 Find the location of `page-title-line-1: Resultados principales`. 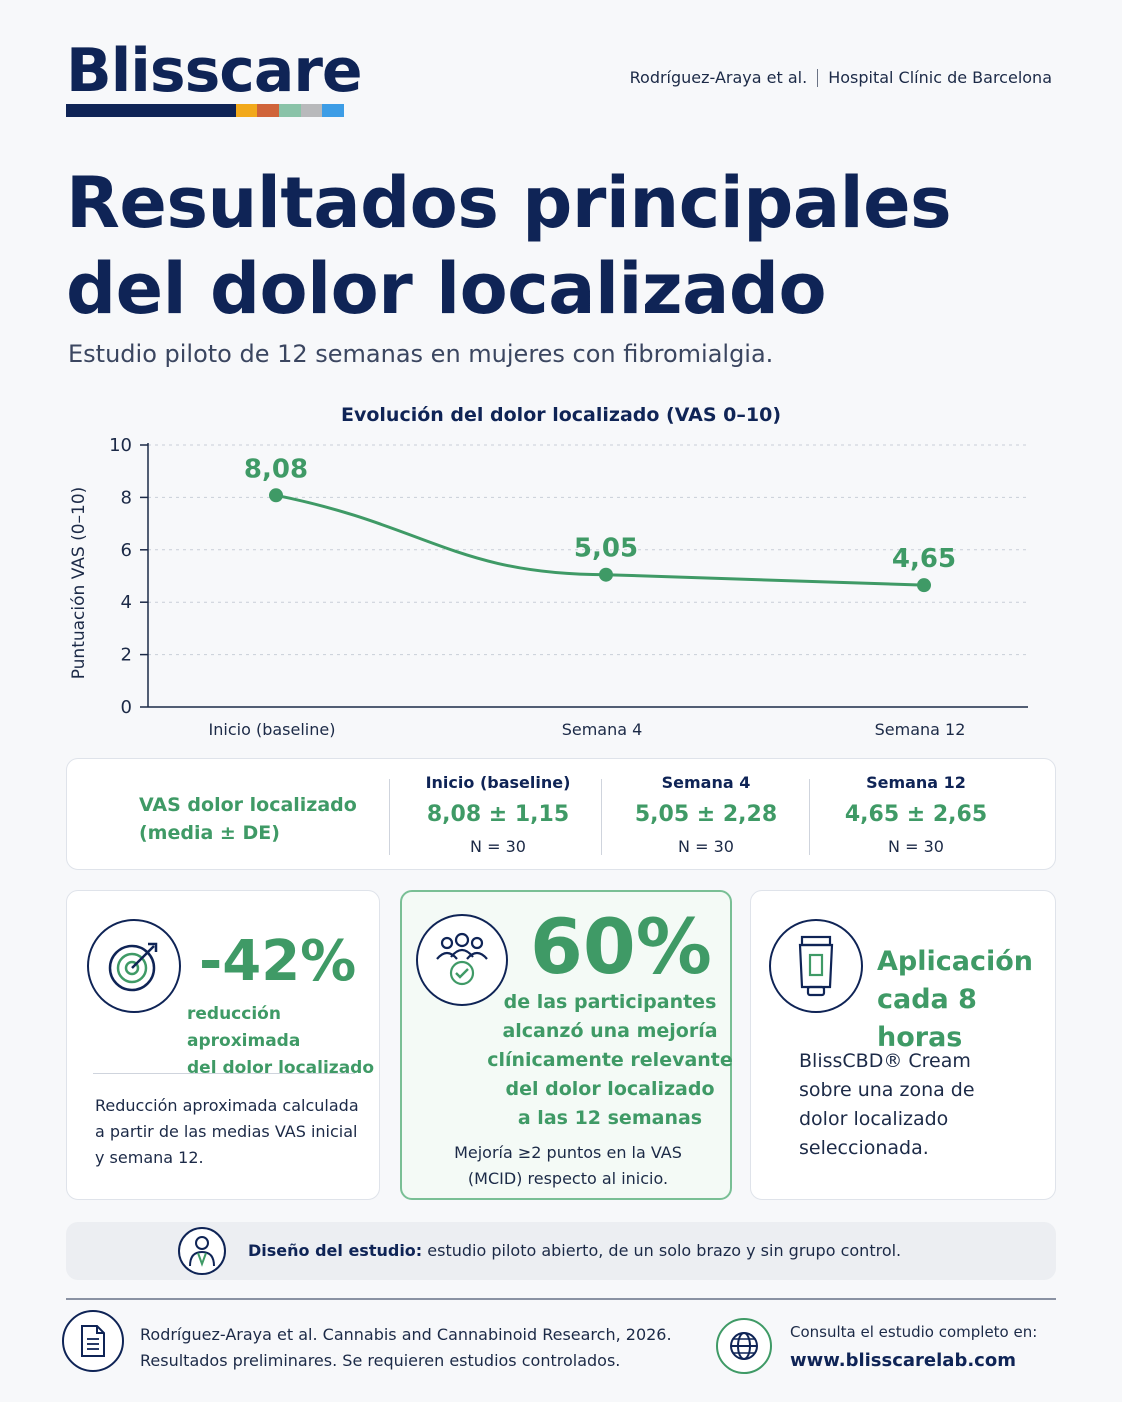

page-title-line-1: Resultados principales is located at coordinates (509, 203).